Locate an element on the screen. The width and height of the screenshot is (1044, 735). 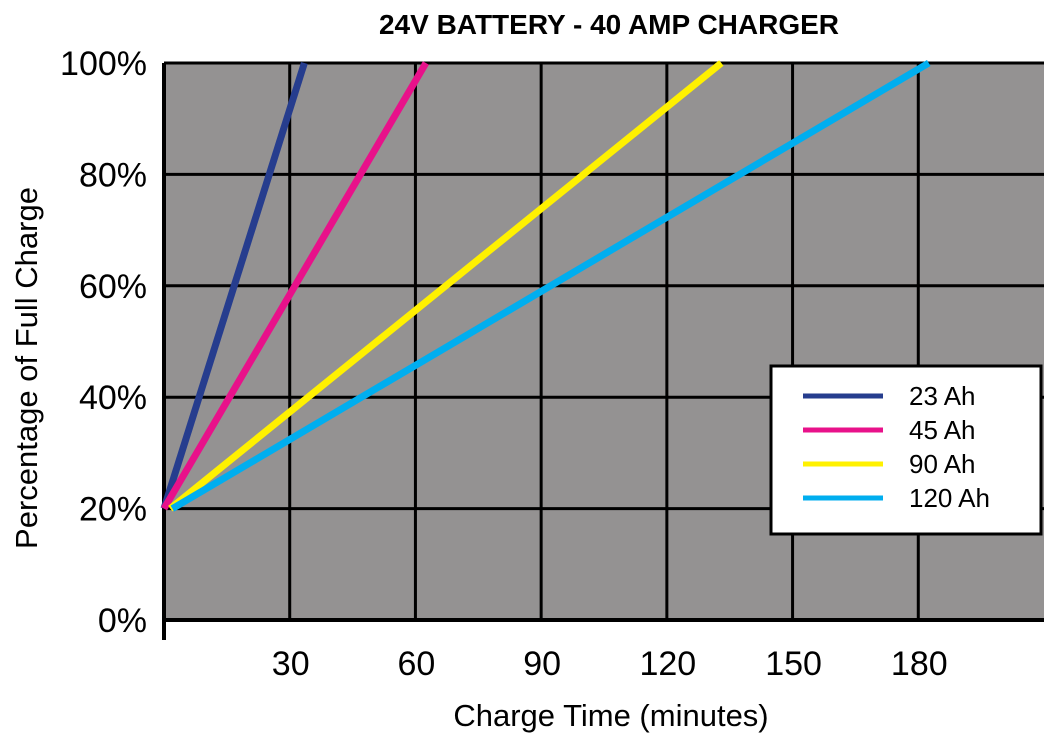
x-tick-label: 30 is located at coordinates (291, 664).